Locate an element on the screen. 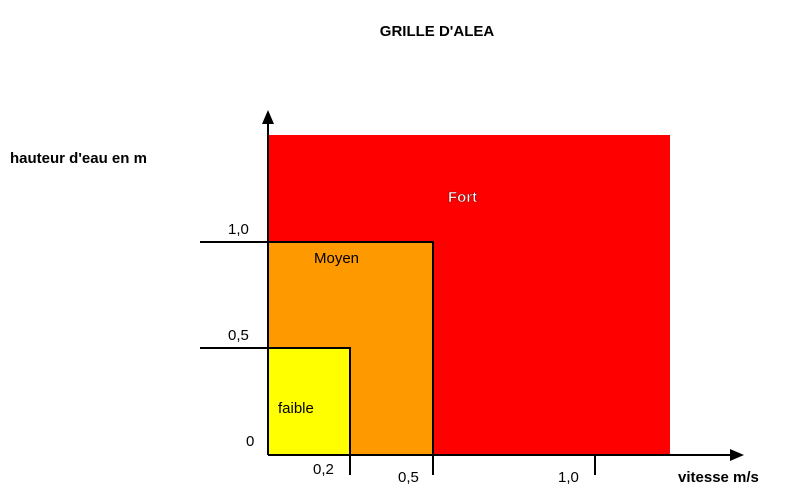  zone-label: faible is located at coordinates (296, 408).